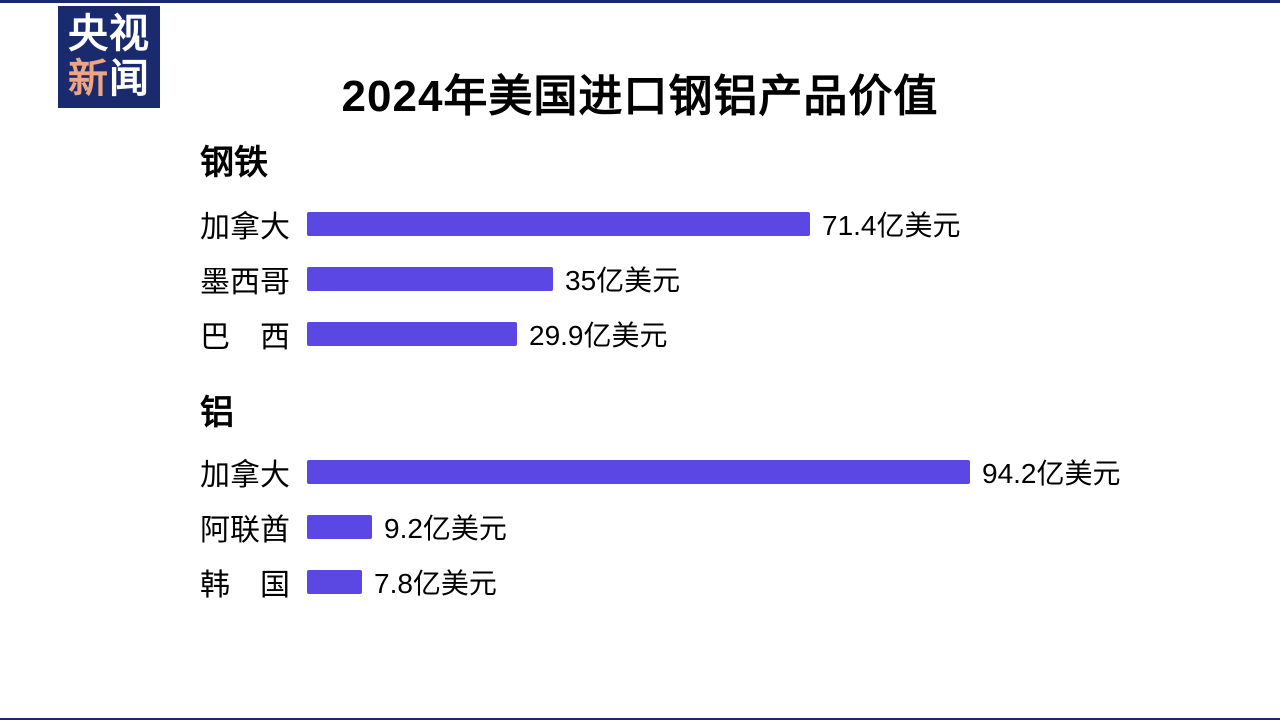 The image size is (1280, 720). What do you see at coordinates (245, 282) in the screenshot?
I see `country-label: 墨西哥` at bounding box center [245, 282].